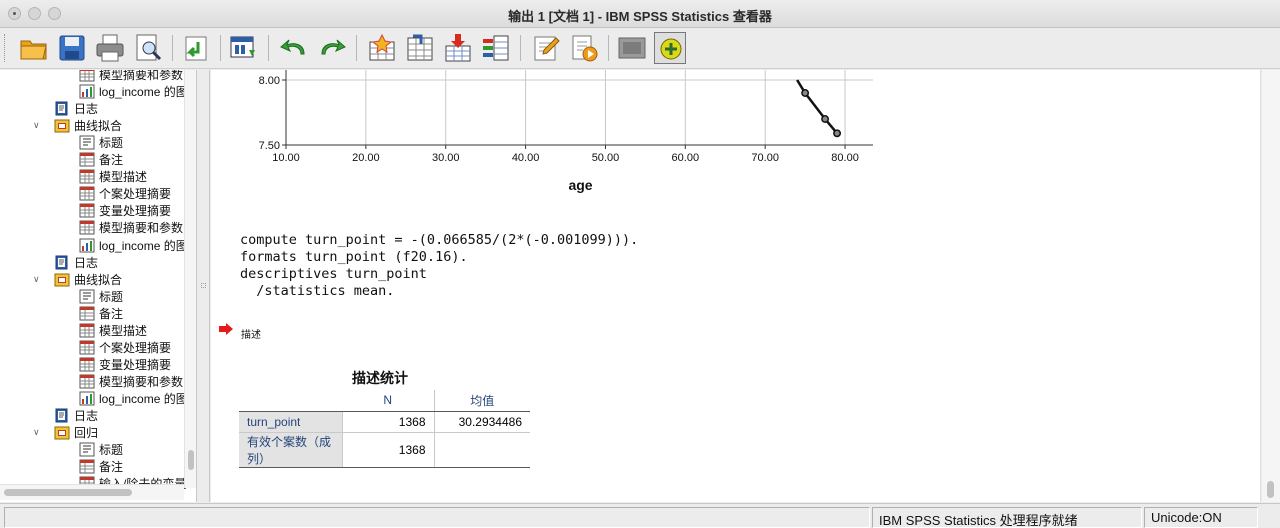 The width and height of the screenshot is (1280, 528). What do you see at coordinates (333, 274) in the screenshot?
I see `syntax-line: descriptives turn_point` at bounding box center [333, 274].